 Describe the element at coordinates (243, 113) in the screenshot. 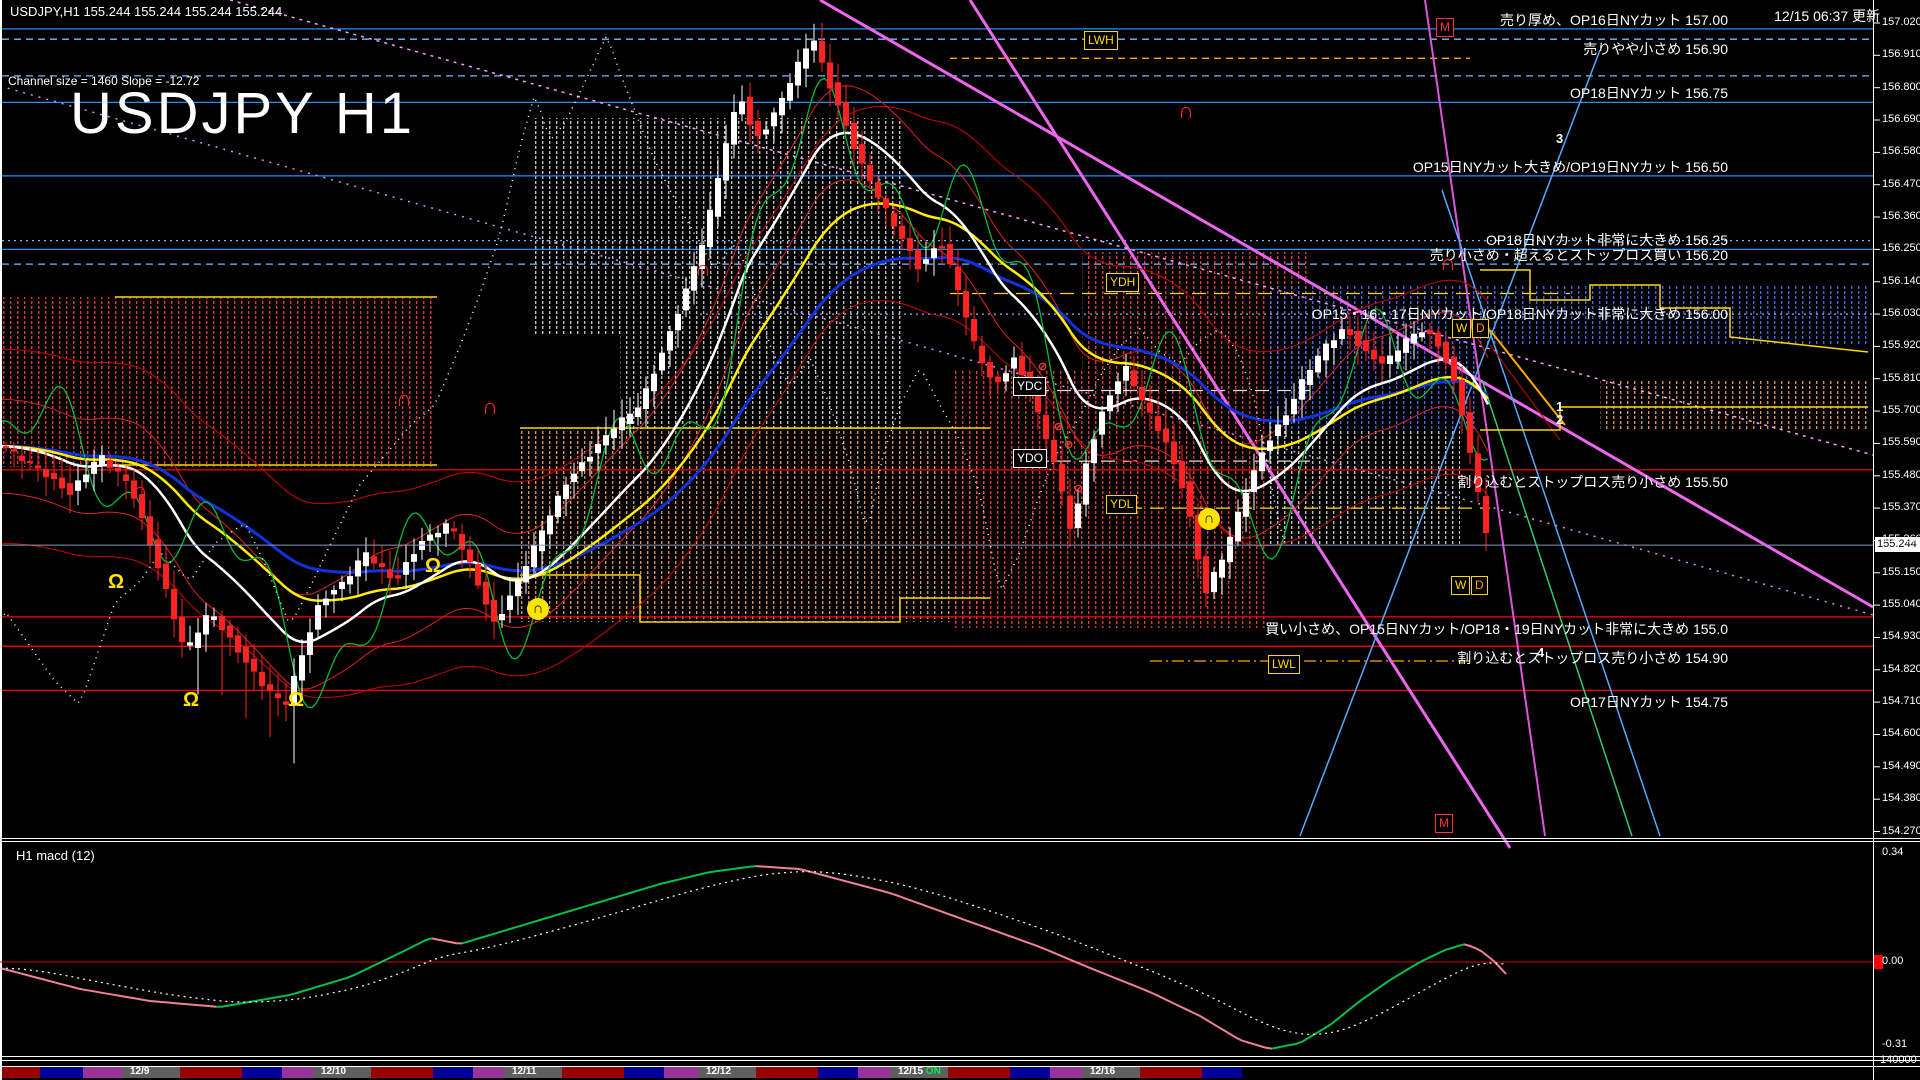

I see `symbol-watermark: USDJPY H1` at that location.